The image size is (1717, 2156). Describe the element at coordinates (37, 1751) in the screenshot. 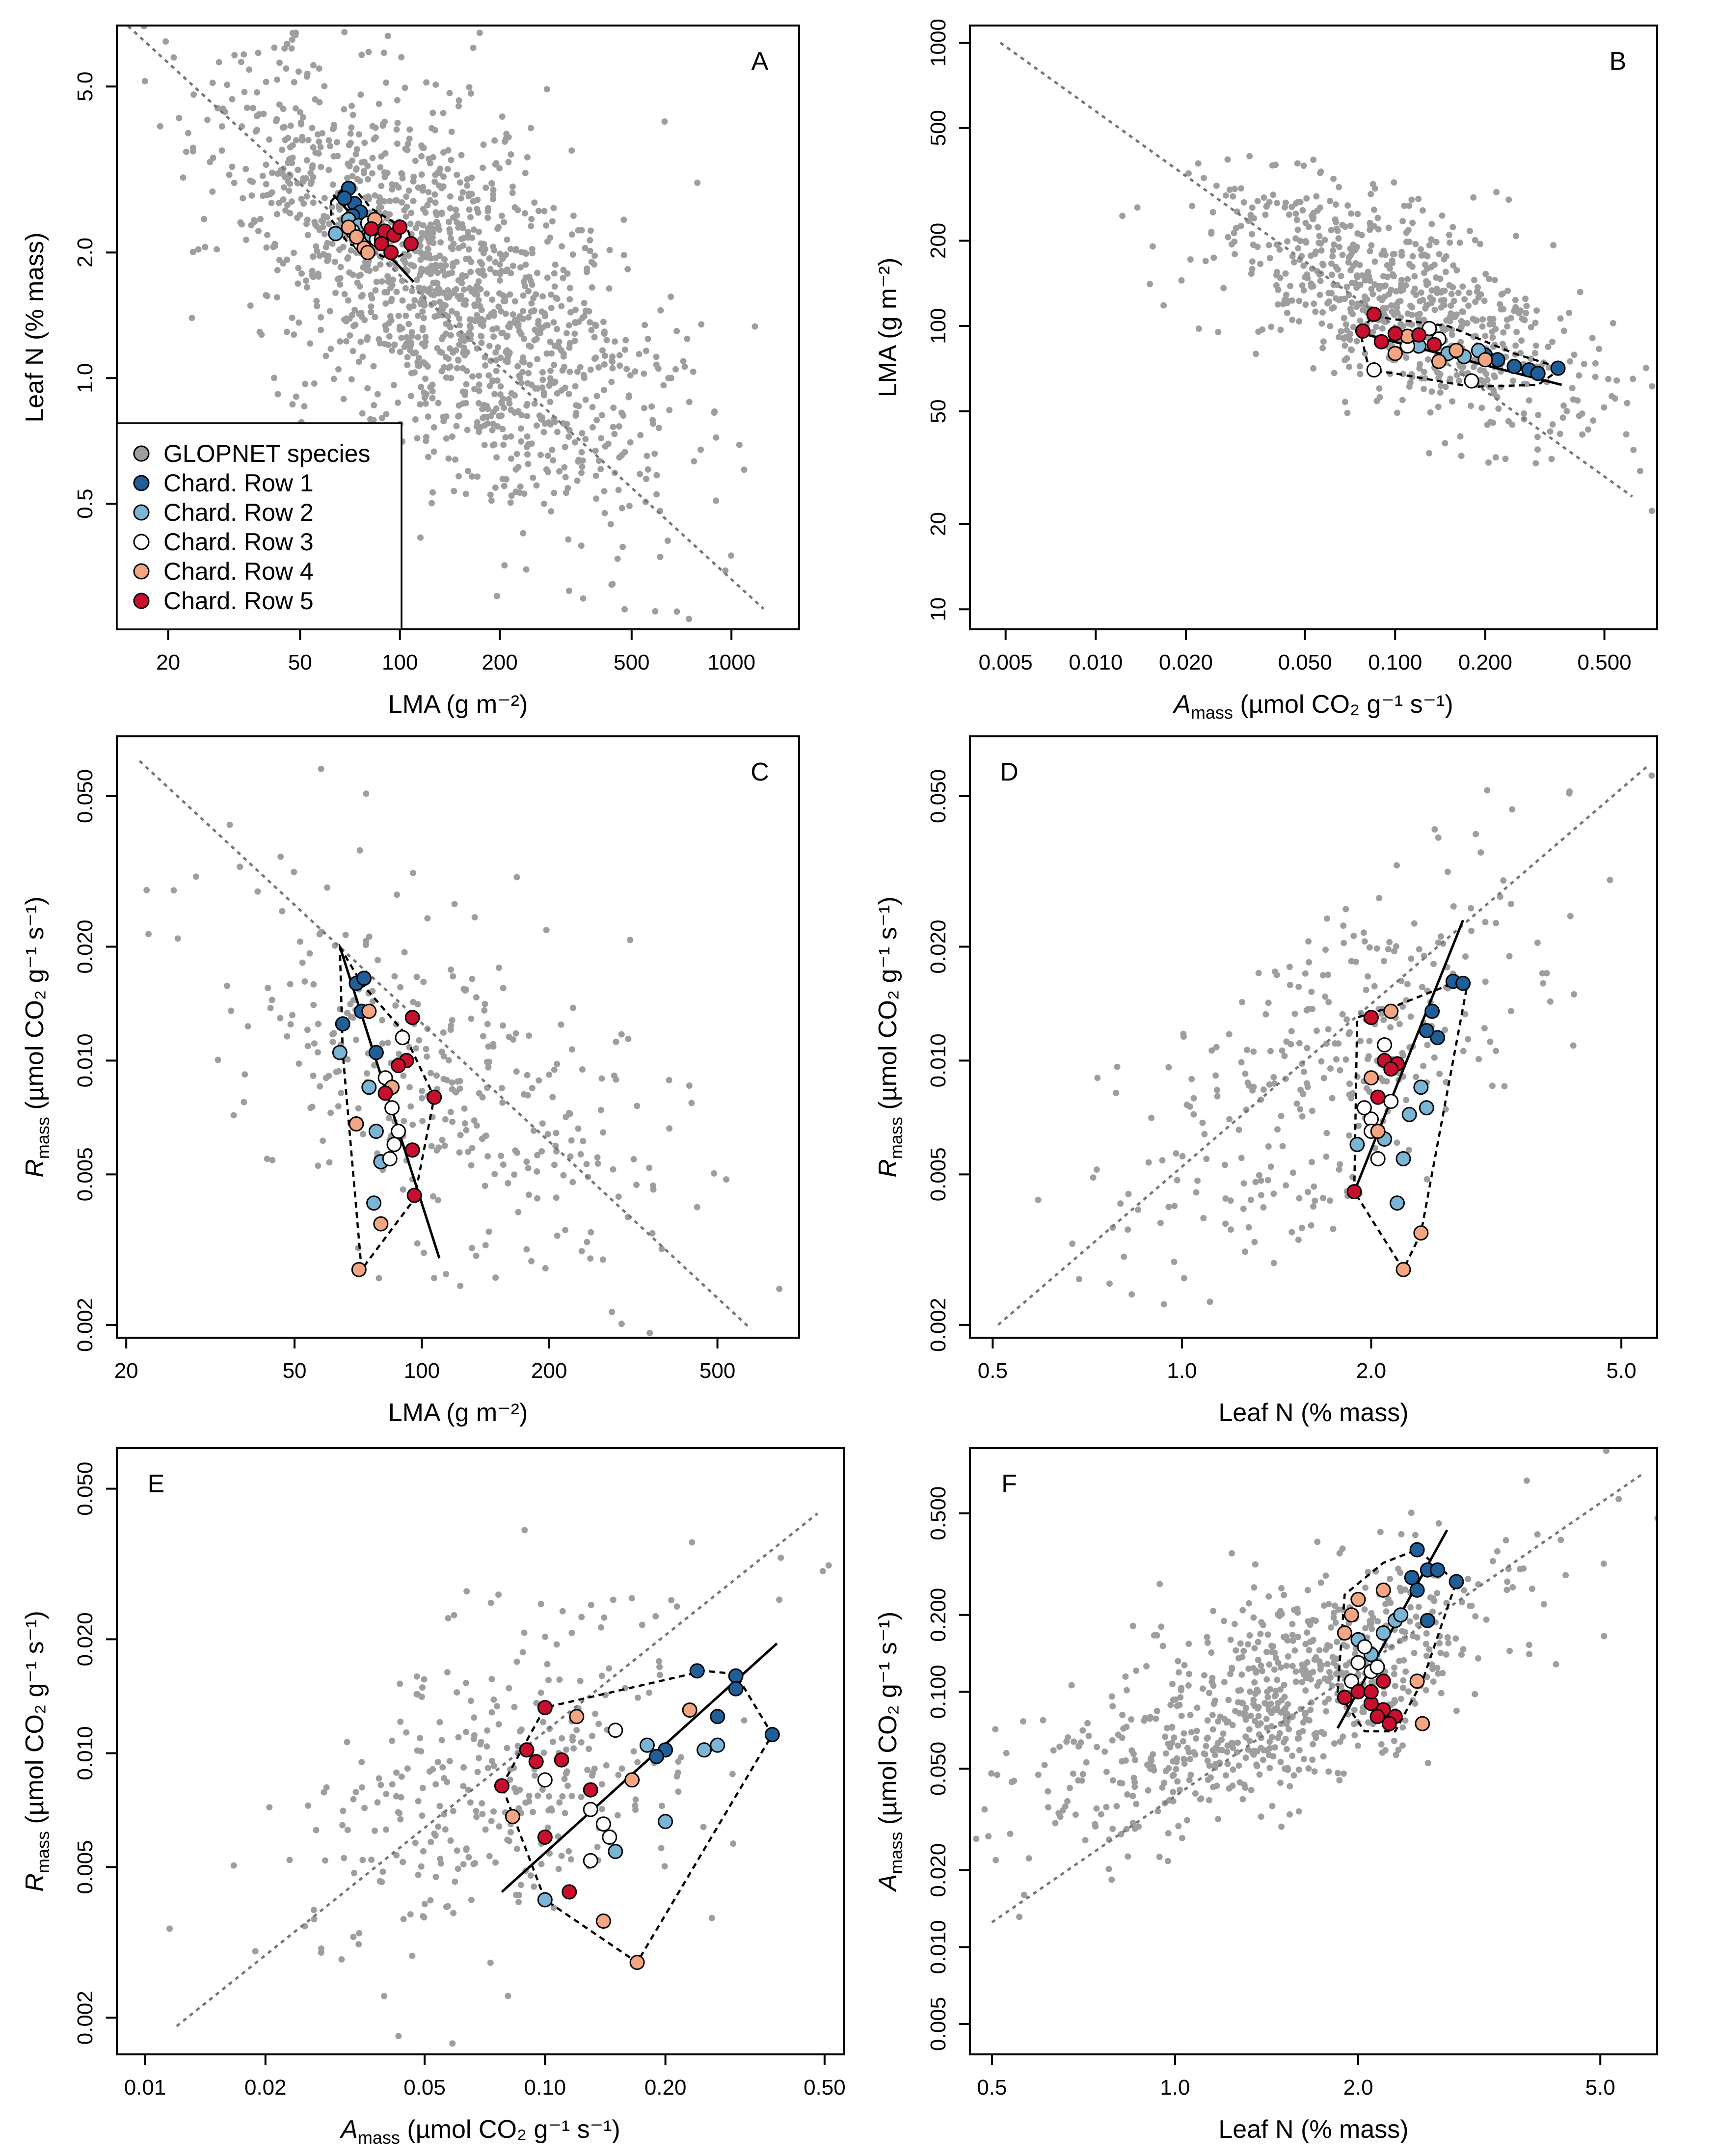

I see `y-axis-title: Rmass (µmol CO₂ g⁻¹ s⁻¹)` at that location.